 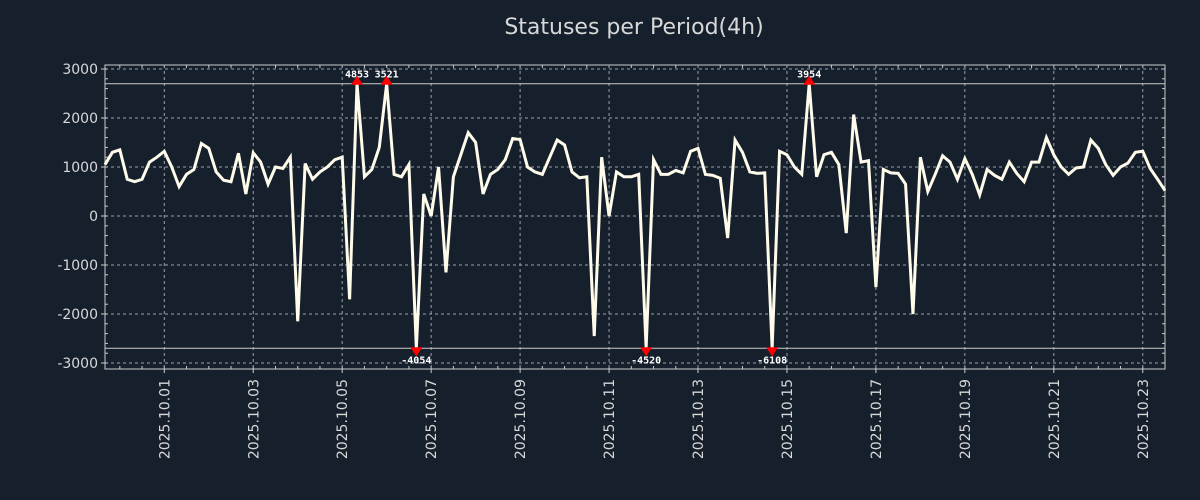 What do you see at coordinates (521, 419) in the screenshot?
I see `x-tick-label: 2025.10.09` at bounding box center [521, 419].